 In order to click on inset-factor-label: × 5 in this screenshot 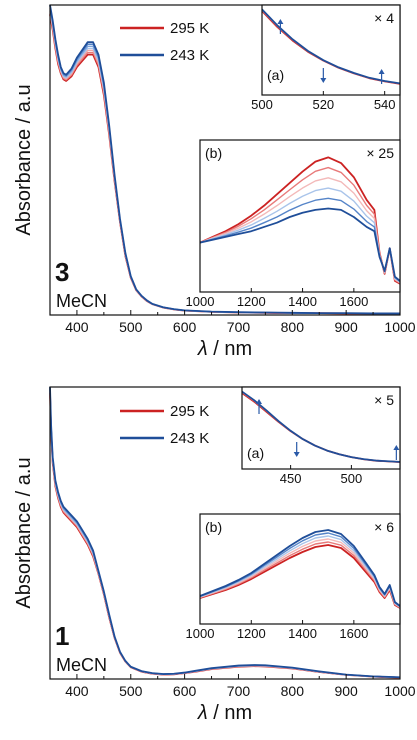, I will do `click(384, 400)`.